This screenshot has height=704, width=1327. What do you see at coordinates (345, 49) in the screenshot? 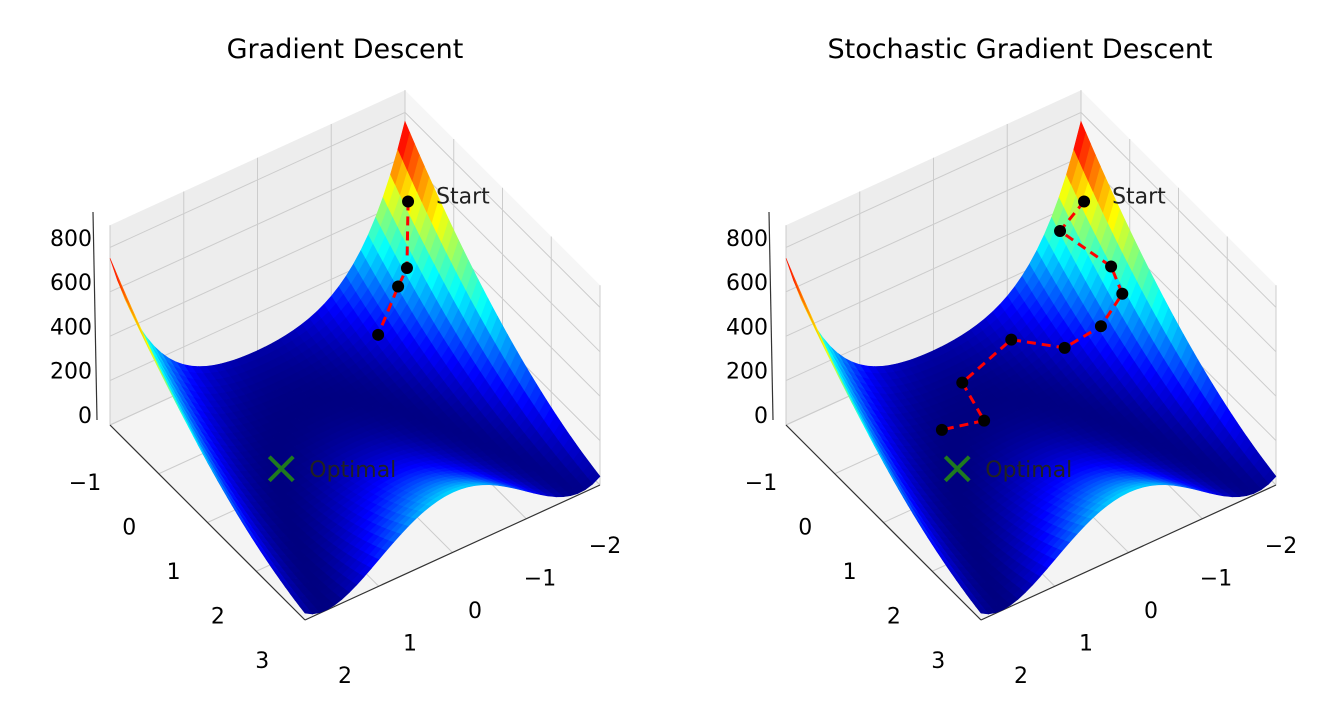
I see `chart-title: Gradient Descent` at bounding box center [345, 49].